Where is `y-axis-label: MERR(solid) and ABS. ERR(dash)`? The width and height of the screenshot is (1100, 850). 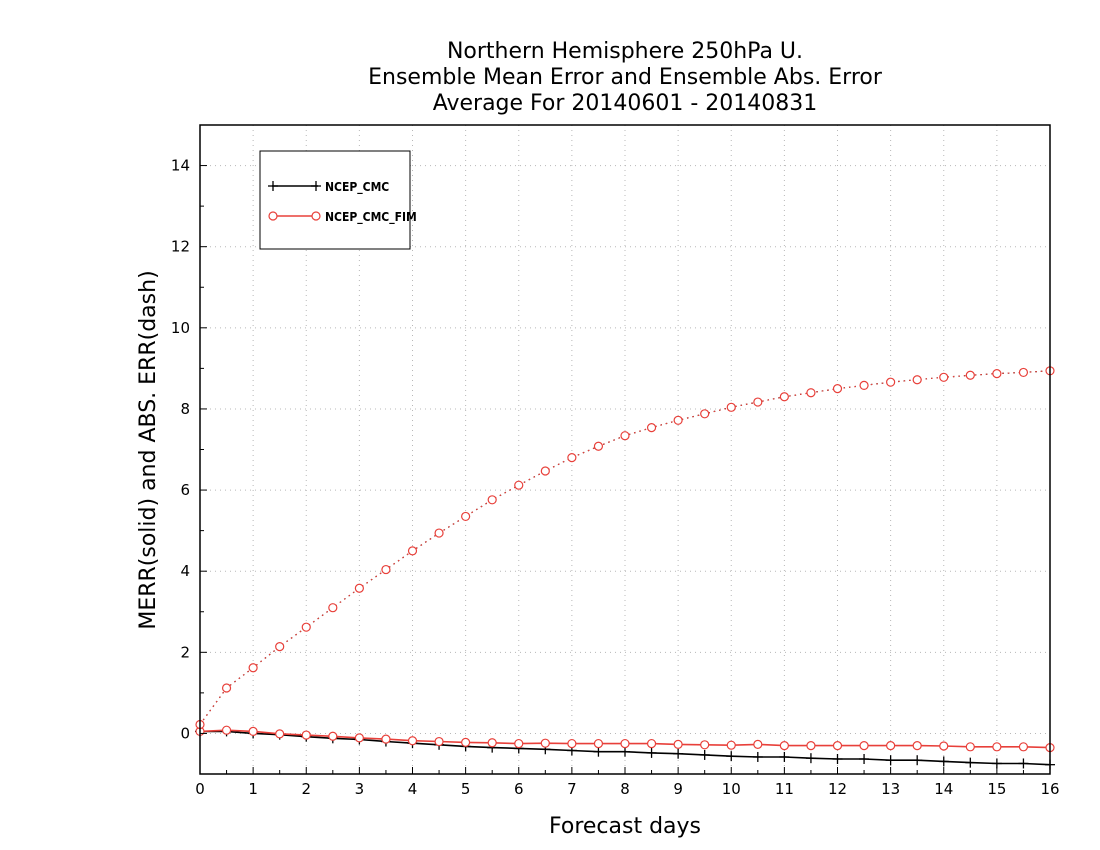
y-axis-label: MERR(solid) and ABS. ERR(dash) is located at coordinates (148, 449).